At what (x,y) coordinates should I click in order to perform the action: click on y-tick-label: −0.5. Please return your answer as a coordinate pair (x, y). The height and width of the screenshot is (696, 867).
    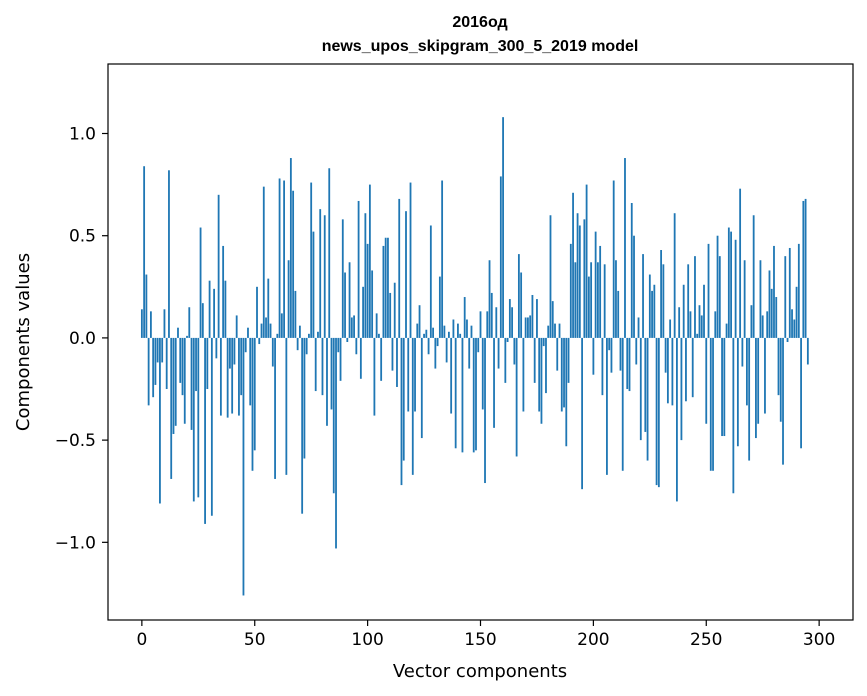
    Looking at the image, I should click on (75, 441).